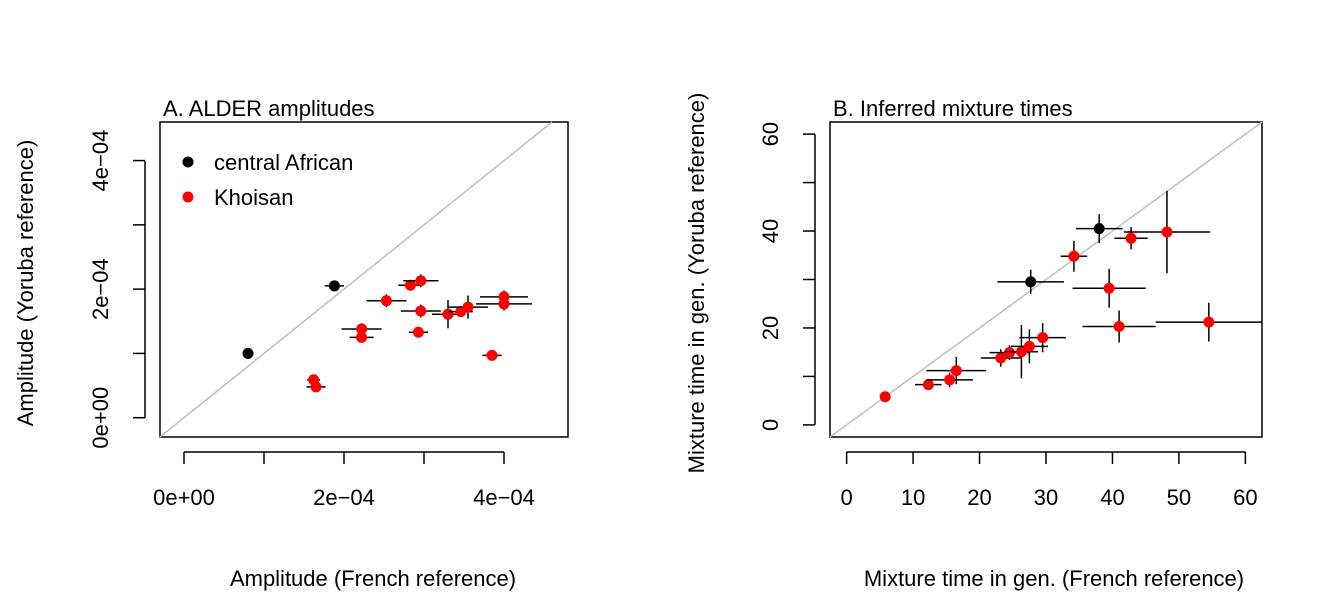 The image size is (1338, 594). I want to click on panel-b-x-tick-label: 20, so click(979, 497).